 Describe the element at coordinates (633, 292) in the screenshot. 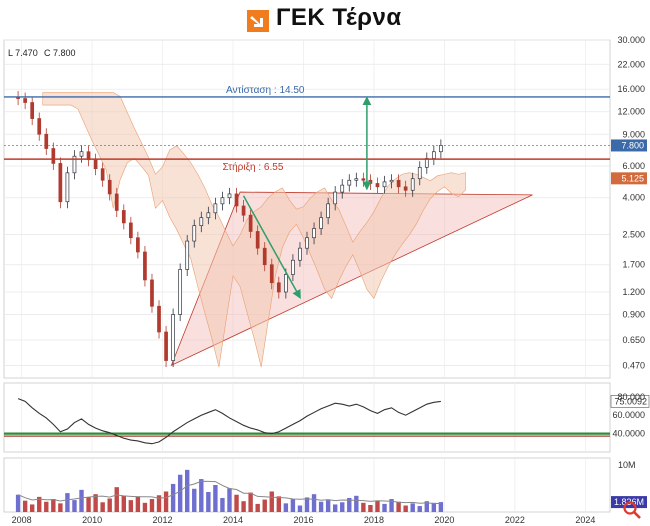

I see `y-tick-label: 1.200` at that location.